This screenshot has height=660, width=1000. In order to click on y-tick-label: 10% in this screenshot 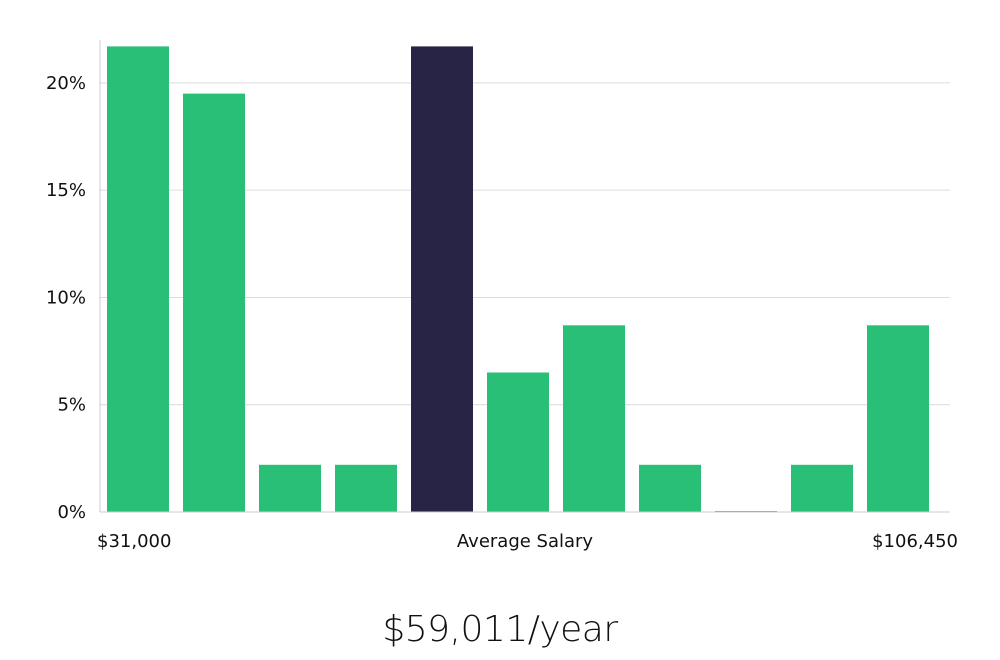, I will do `click(66, 297)`.